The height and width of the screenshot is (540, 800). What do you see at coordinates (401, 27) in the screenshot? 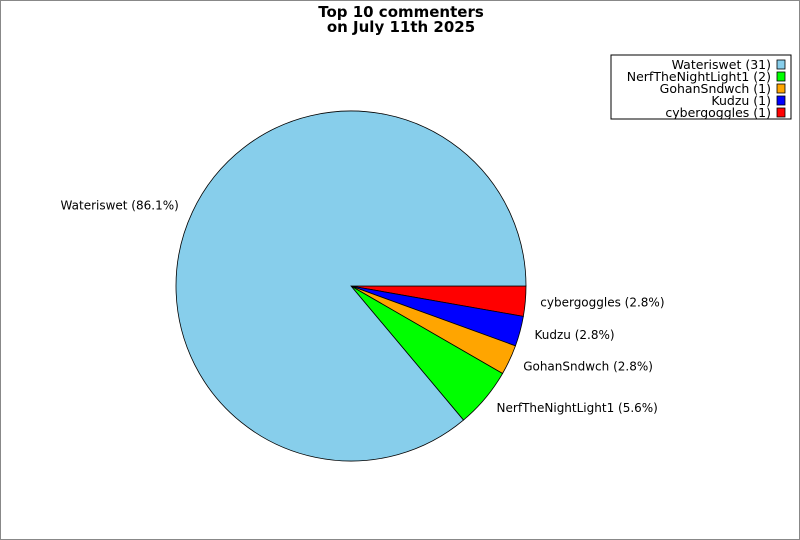
I see `chart-title-line-2: on July 11th 2025` at bounding box center [401, 27].